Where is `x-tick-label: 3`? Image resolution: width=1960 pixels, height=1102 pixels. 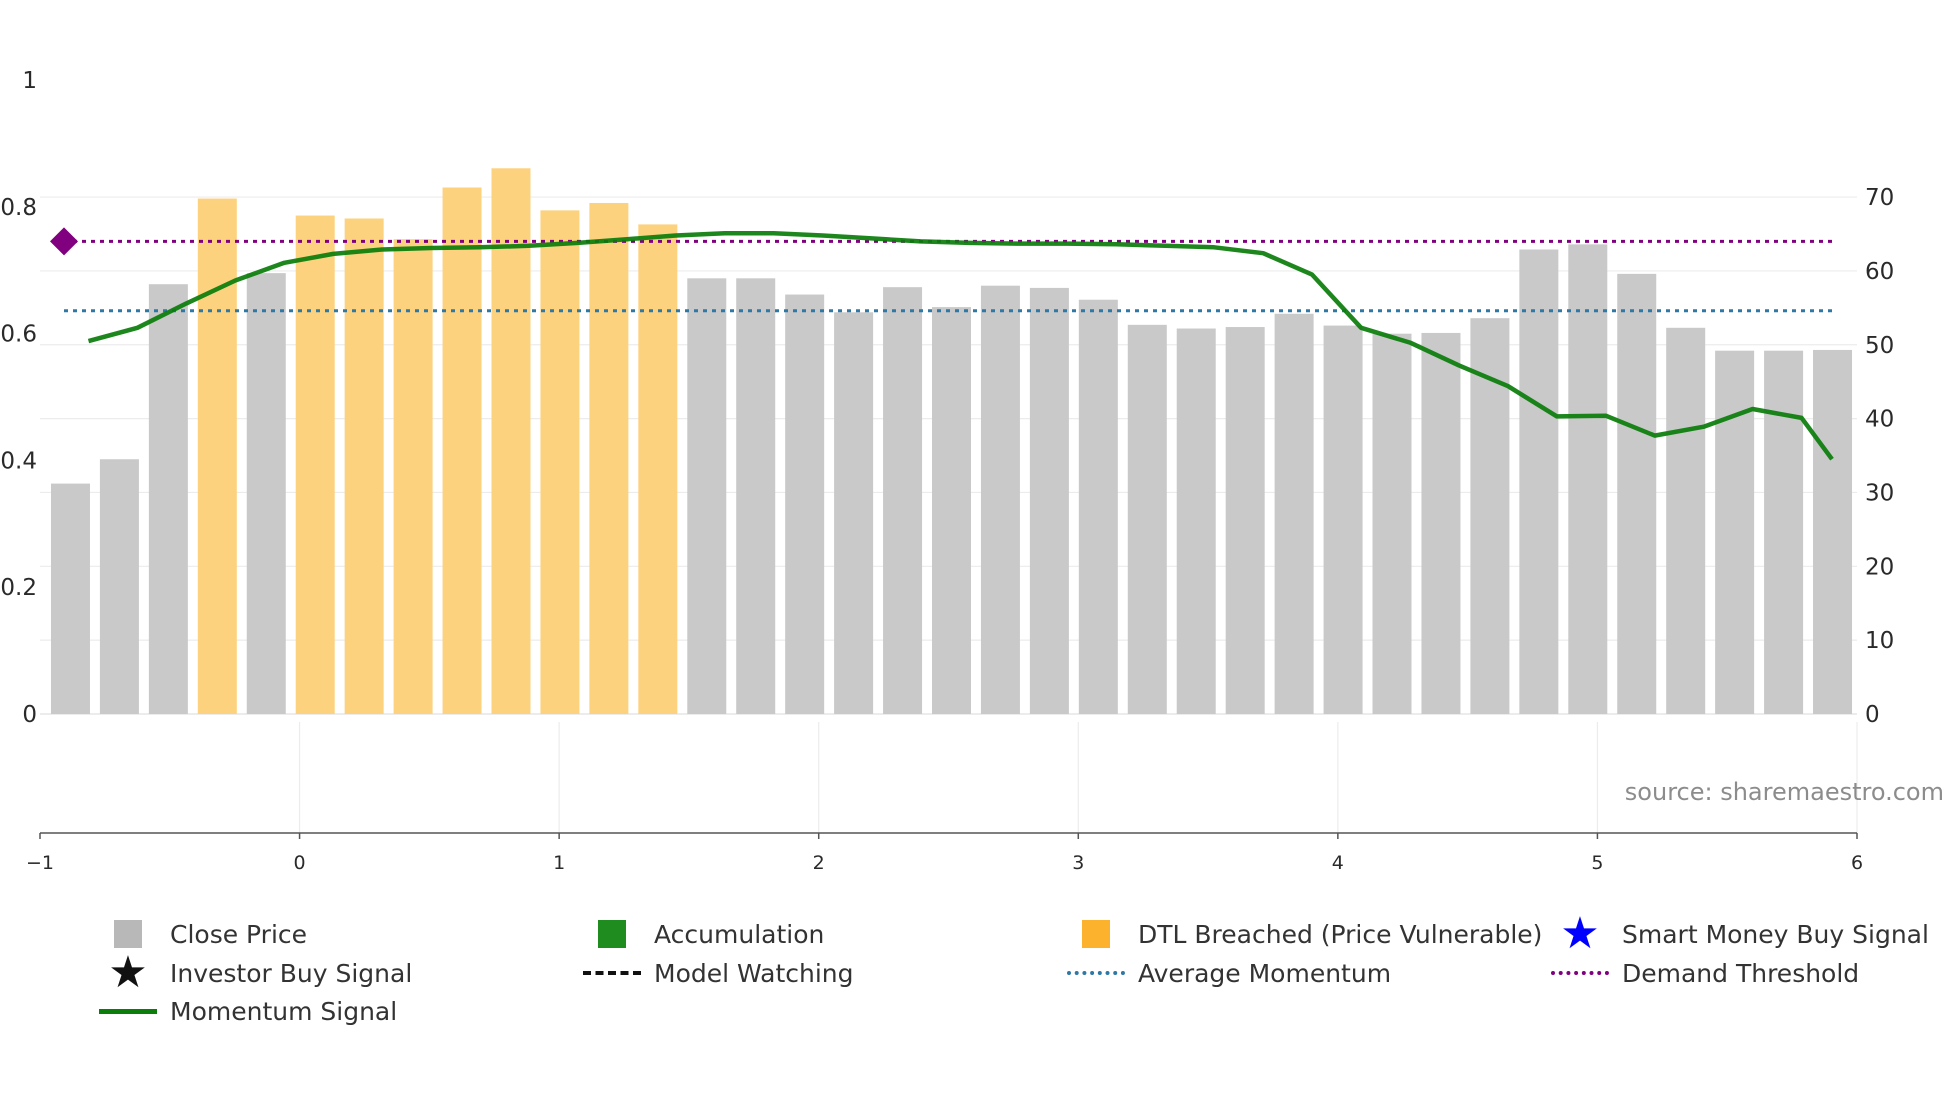 x-tick-label: 3 is located at coordinates (1078, 863).